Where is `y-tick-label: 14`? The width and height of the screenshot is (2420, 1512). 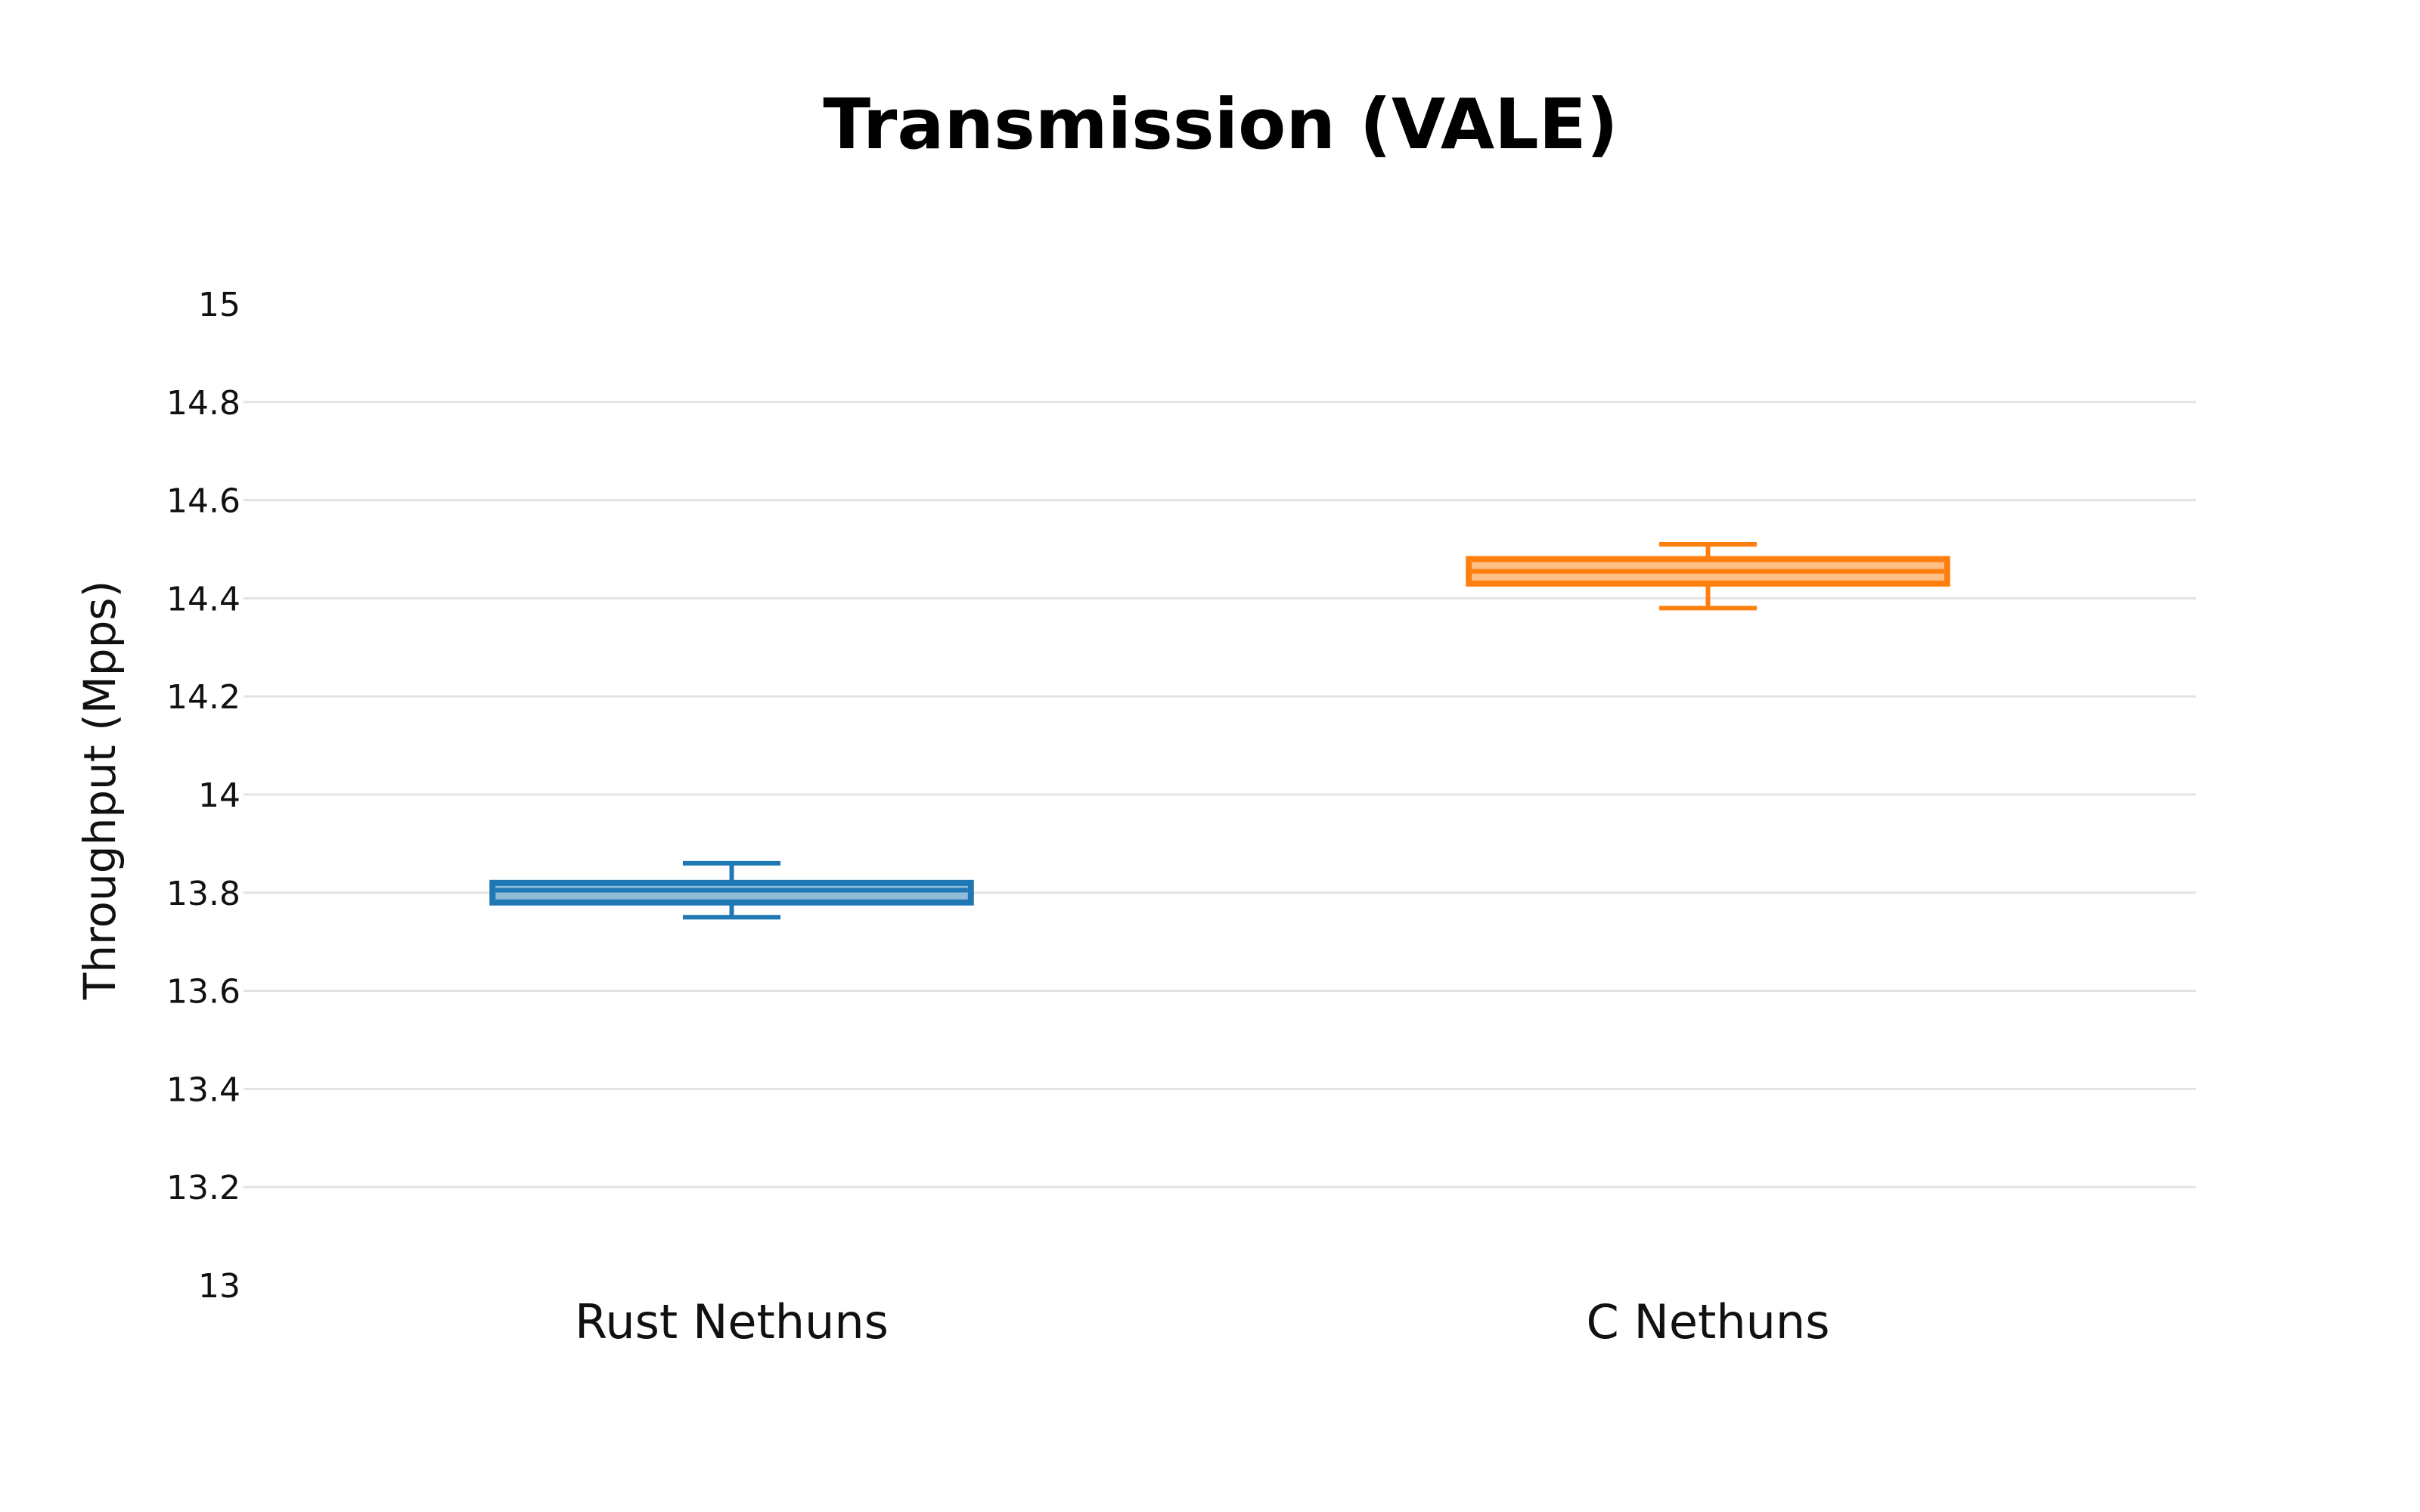 y-tick-label: 14 is located at coordinates (219, 795).